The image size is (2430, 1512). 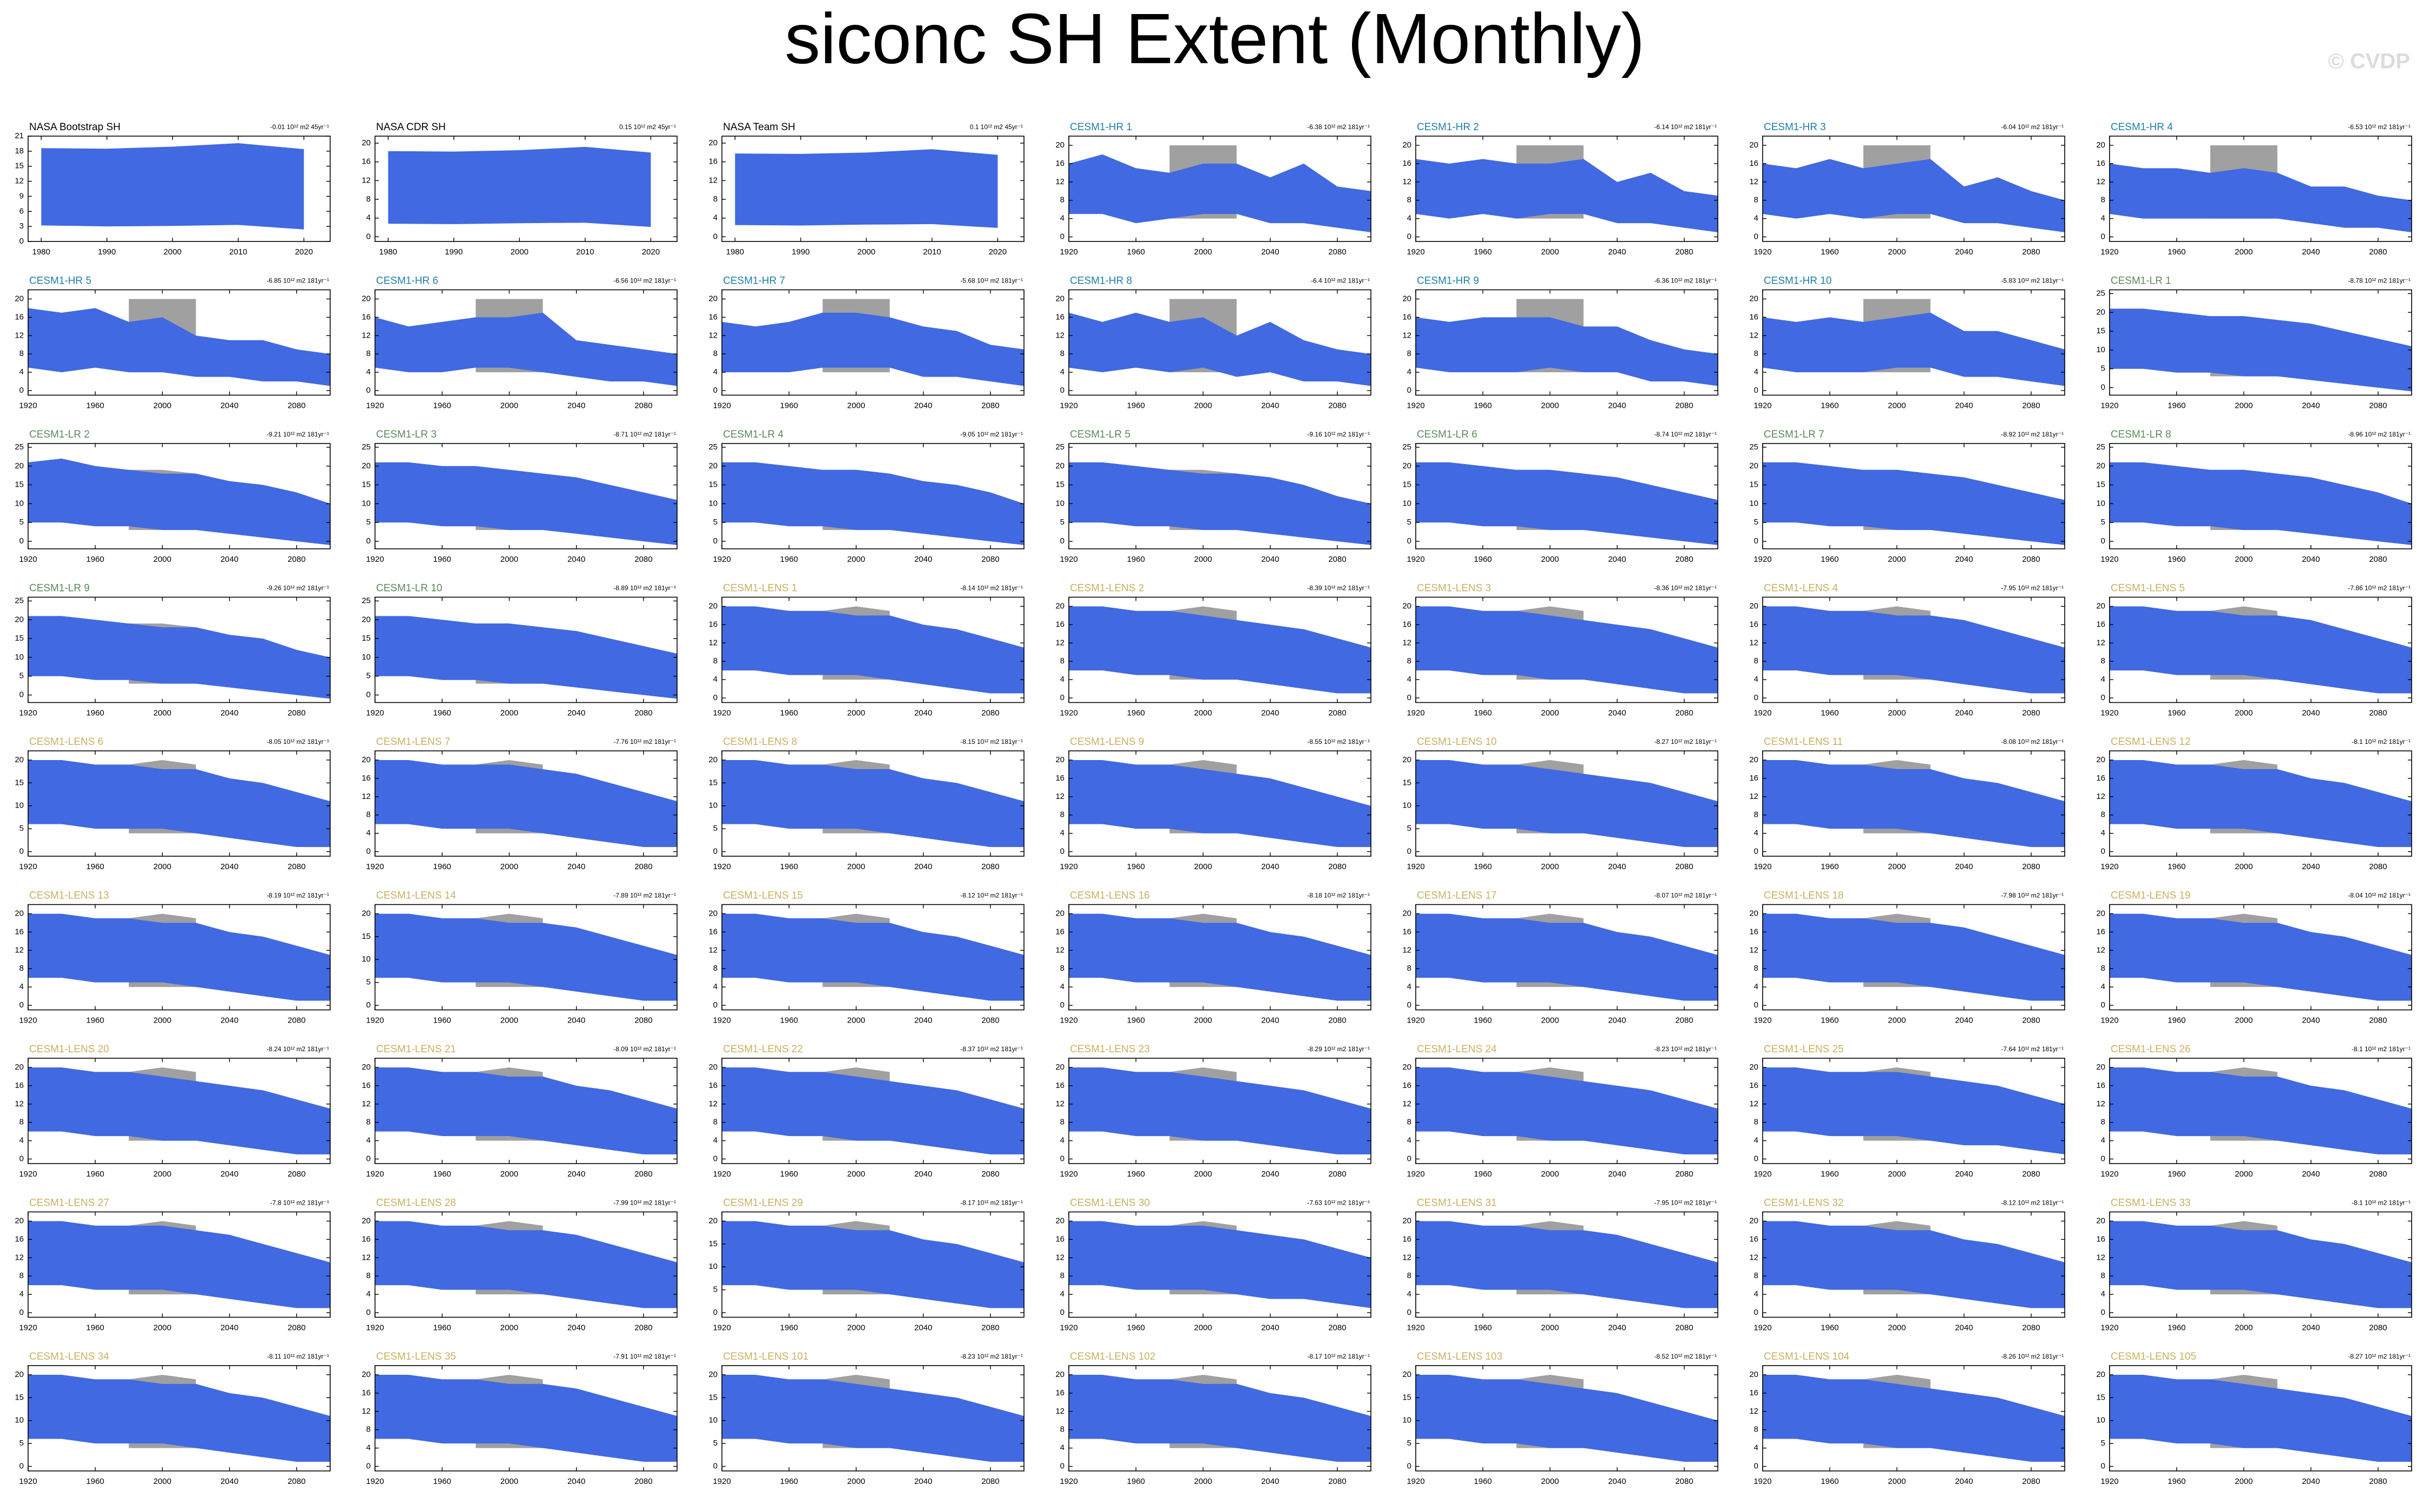 I want to click on y-tick-label: 25, so click(x=19, y=600).